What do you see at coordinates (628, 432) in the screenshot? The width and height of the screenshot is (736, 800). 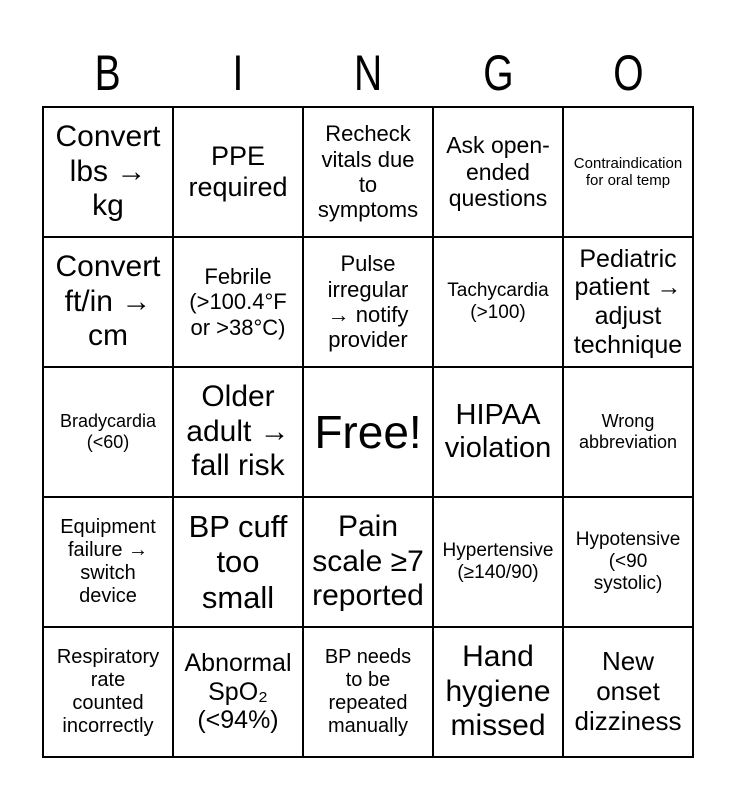 I see `bingo-cell-r3c5: Wrong abbreviation` at bounding box center [628, 432].